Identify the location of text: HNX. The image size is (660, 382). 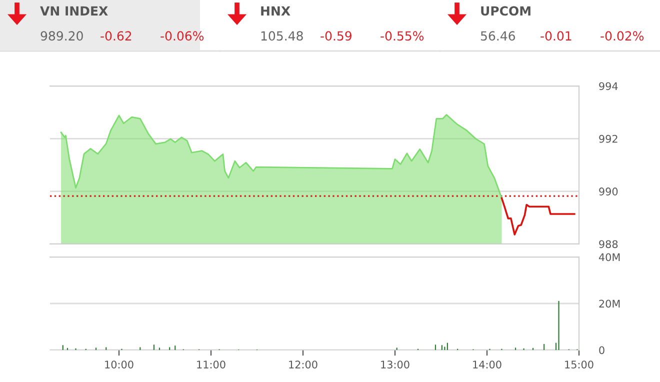
(275, 11).